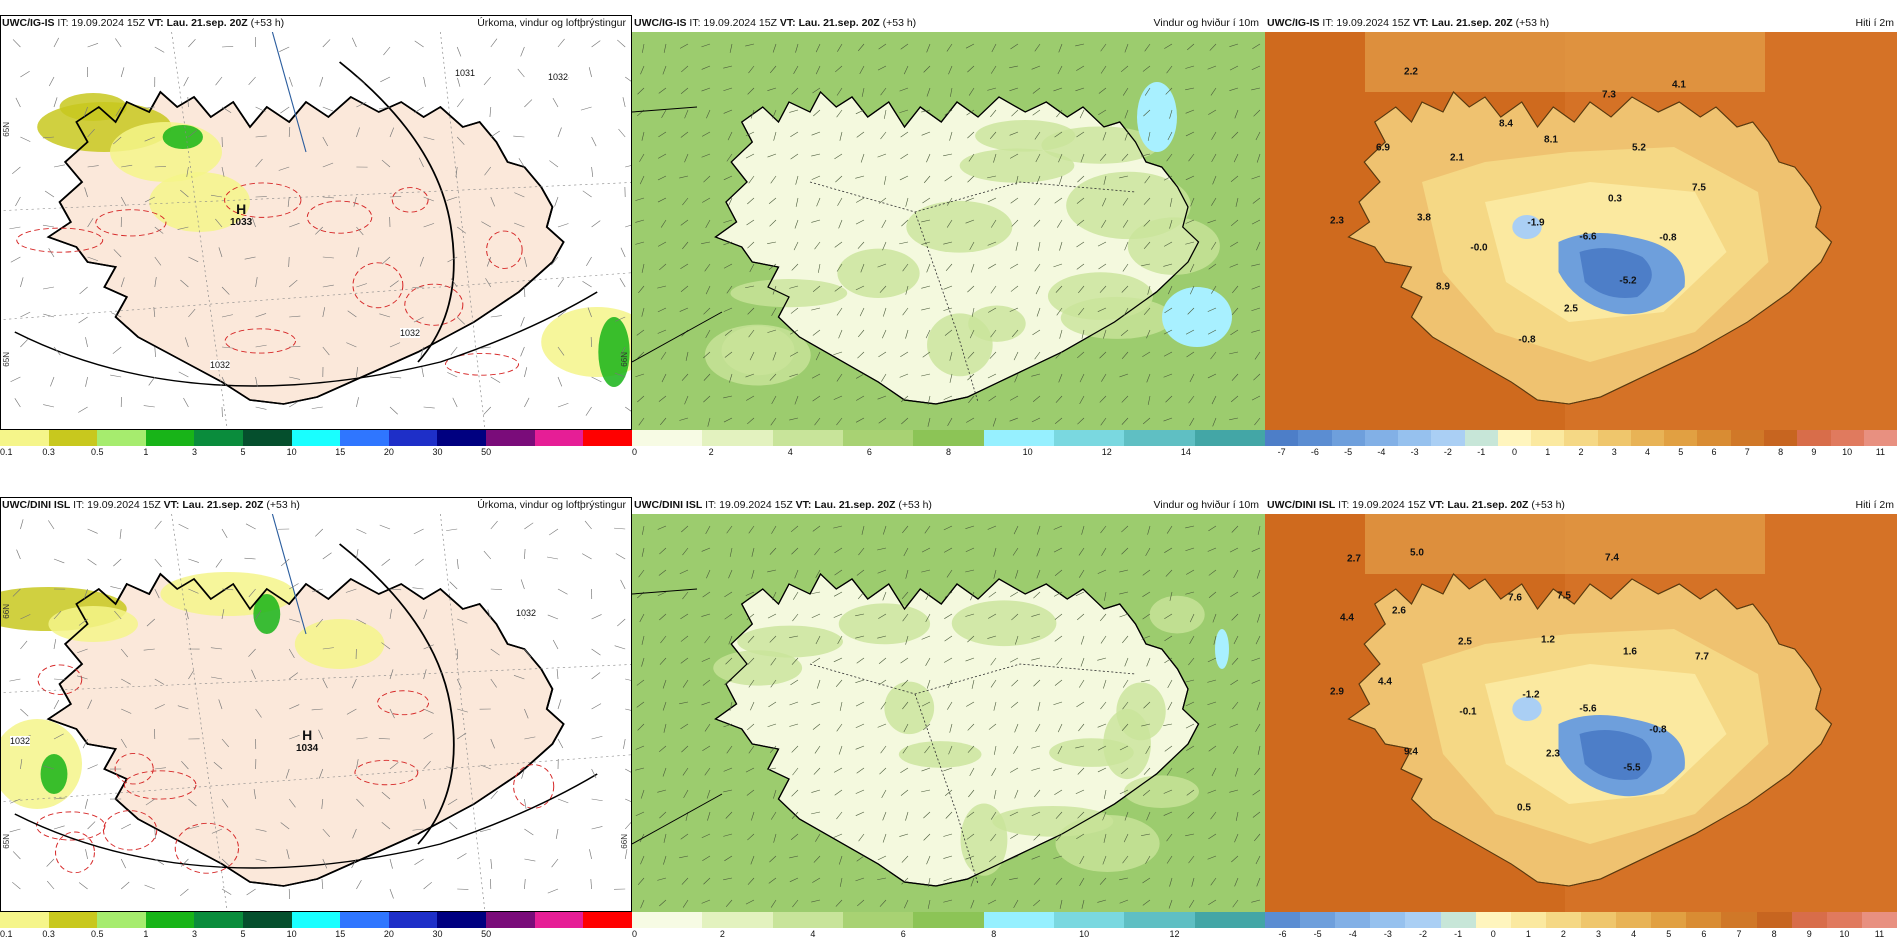 This screenshot has height=950, width=1900. What do you see at coordinates (1282, 934) in the screenshot?
I see `colorbar-tick-label: -6` at bounding box center [1282, 934].